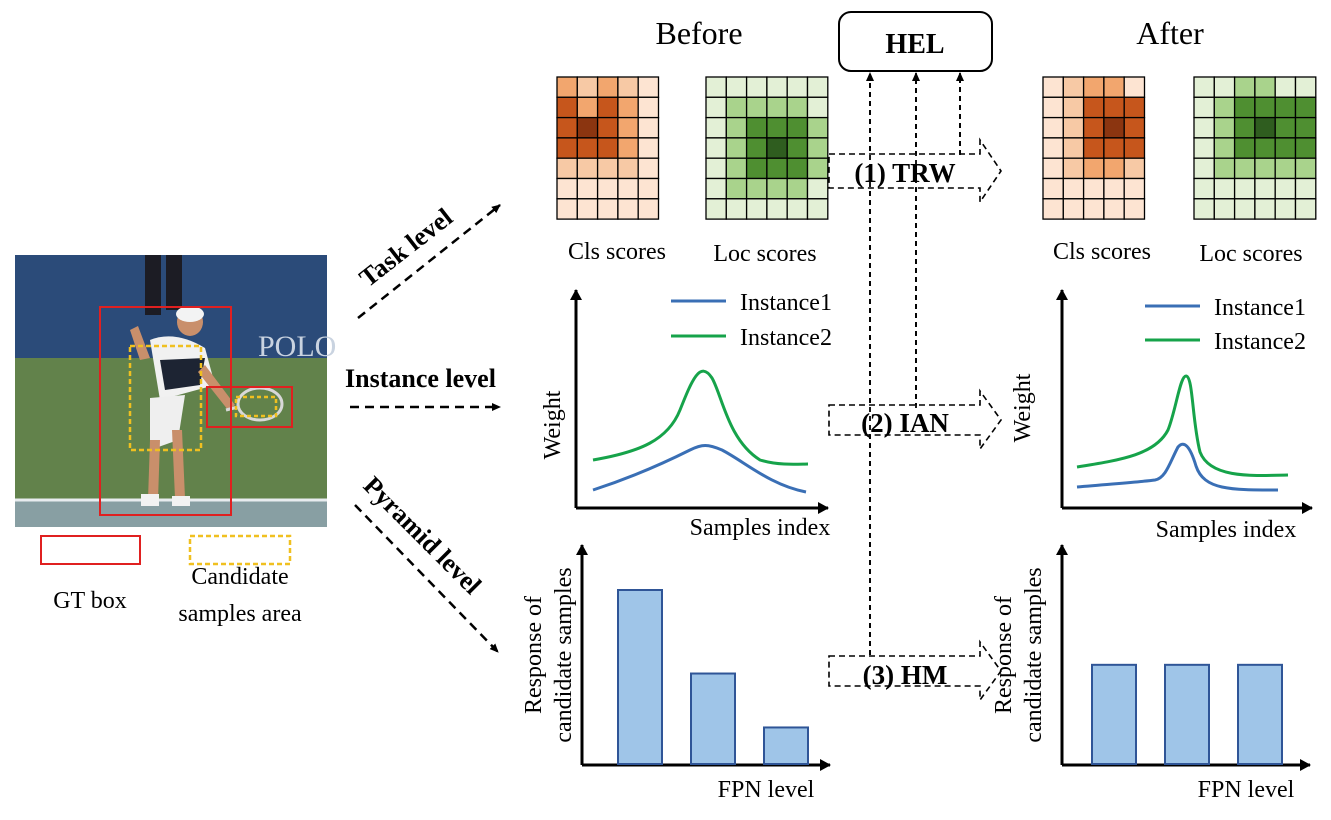 This screenshot has height=820, width=1331. What do you see at coordinates (426, 578) in the screenshot?
I see `pyramid-level-arrow` at bounding box center [426, 578].